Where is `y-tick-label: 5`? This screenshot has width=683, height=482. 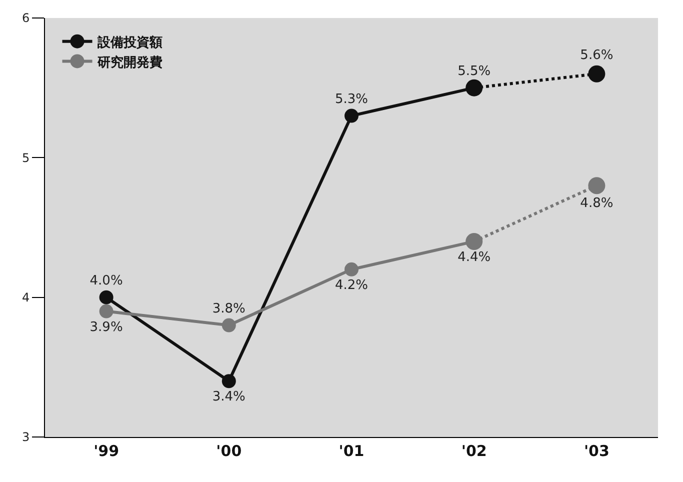 y-tick-label: 5 is located at coordinates (26, 157).